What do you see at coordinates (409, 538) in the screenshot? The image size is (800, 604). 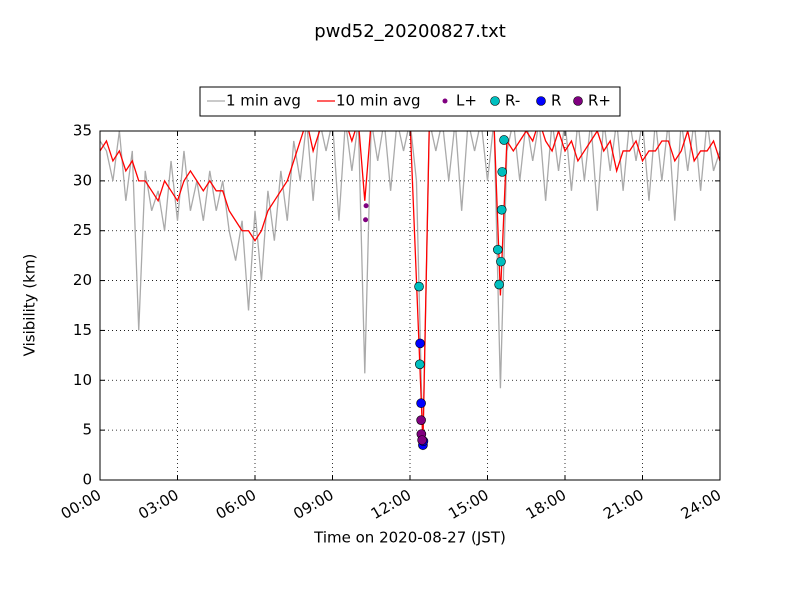 I see `x-axis-label: Time on 2020-08-27 (JST)` at bounding box center [409, 538].